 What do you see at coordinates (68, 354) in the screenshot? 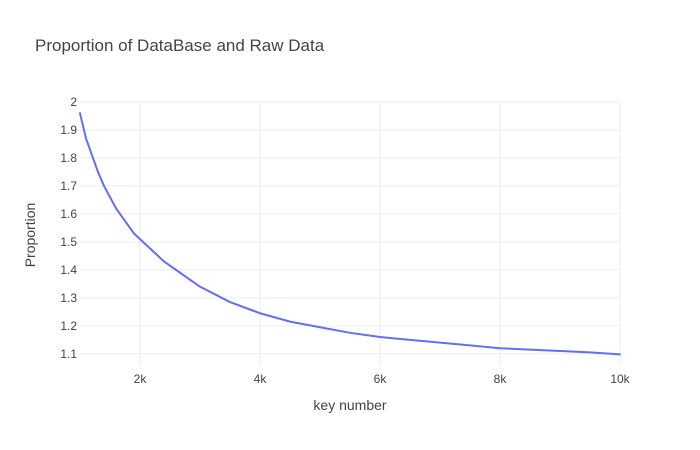
I see `y-tick-label: 1.1` at bounding box center [68, 354].